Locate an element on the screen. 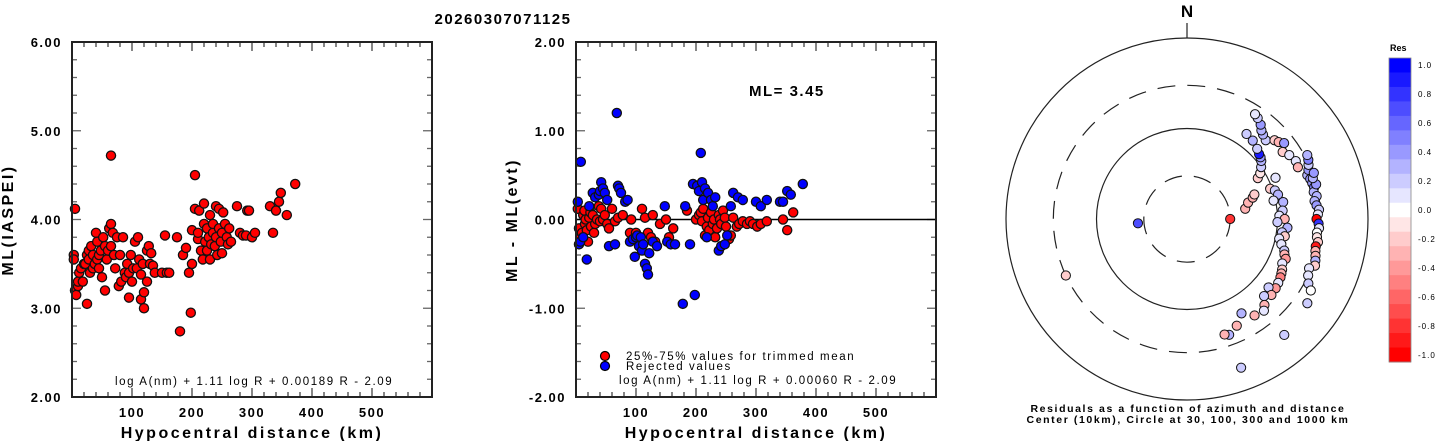  legend-label-rejected: Rejected values is located at coordinates (679, 367).